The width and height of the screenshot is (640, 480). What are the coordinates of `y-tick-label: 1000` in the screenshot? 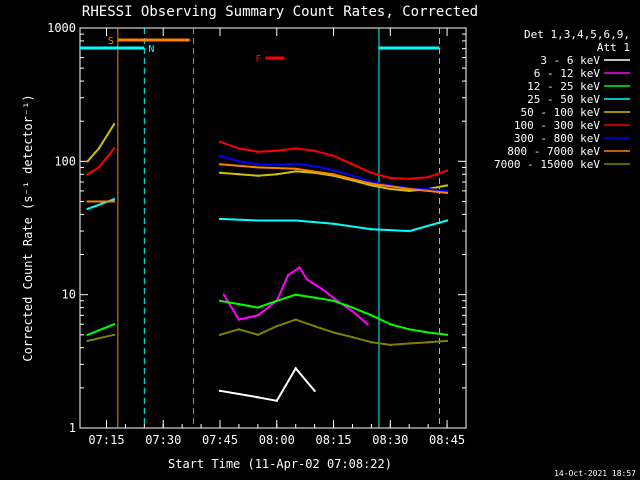 It's located at (61, 28).